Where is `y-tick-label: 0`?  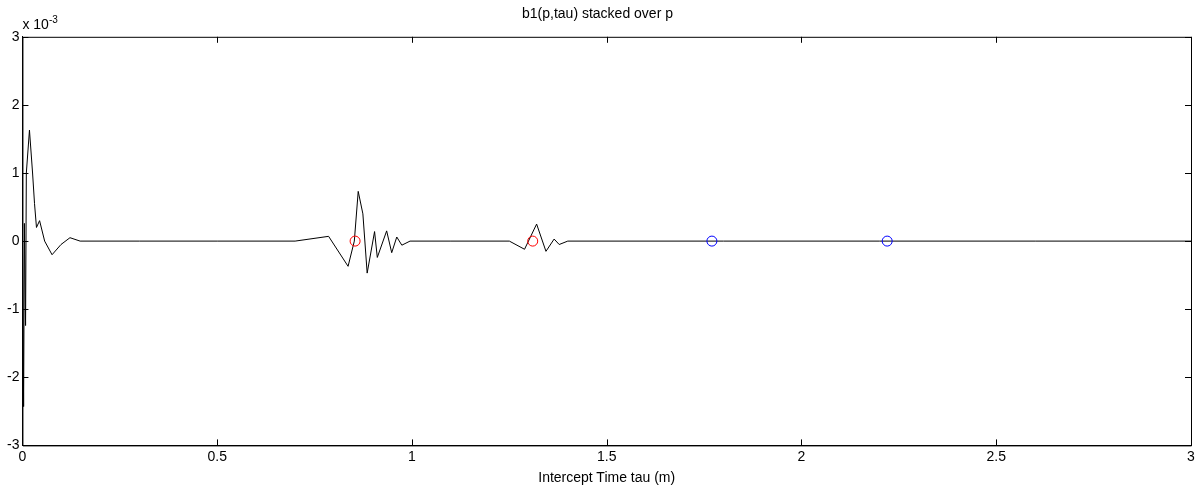
y-tick-label: 0 is located at coordinates (15, 239).